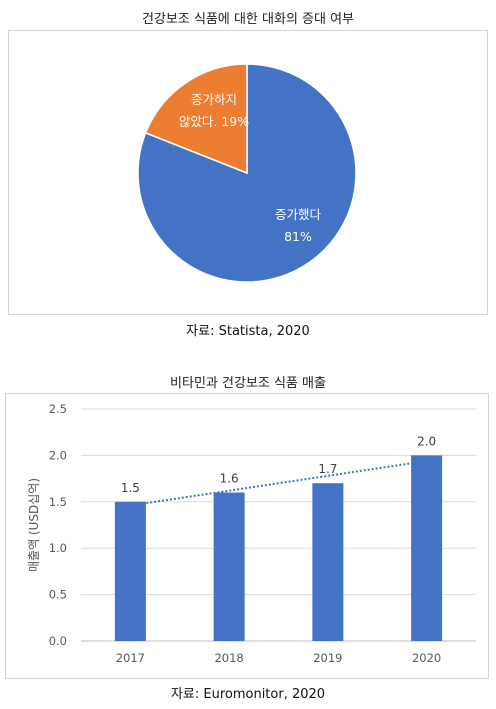  I want to click on x-tick-label: 2019, so click(327, 658).